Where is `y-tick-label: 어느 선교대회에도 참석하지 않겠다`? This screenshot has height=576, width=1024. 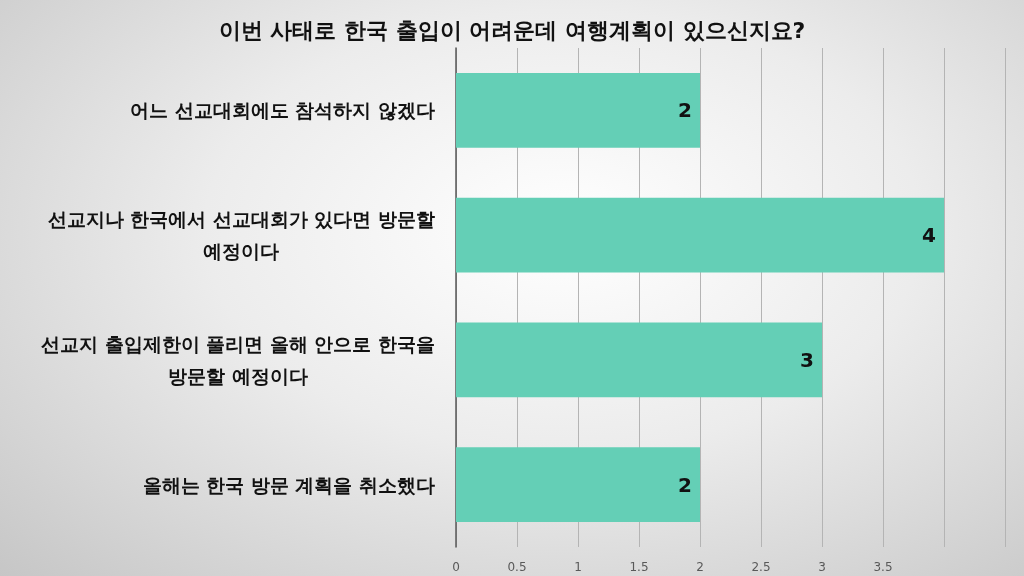 y-tick-label: 어느 선교대회에도 참석하지 않겠다 is located at coordinates (283, 110).